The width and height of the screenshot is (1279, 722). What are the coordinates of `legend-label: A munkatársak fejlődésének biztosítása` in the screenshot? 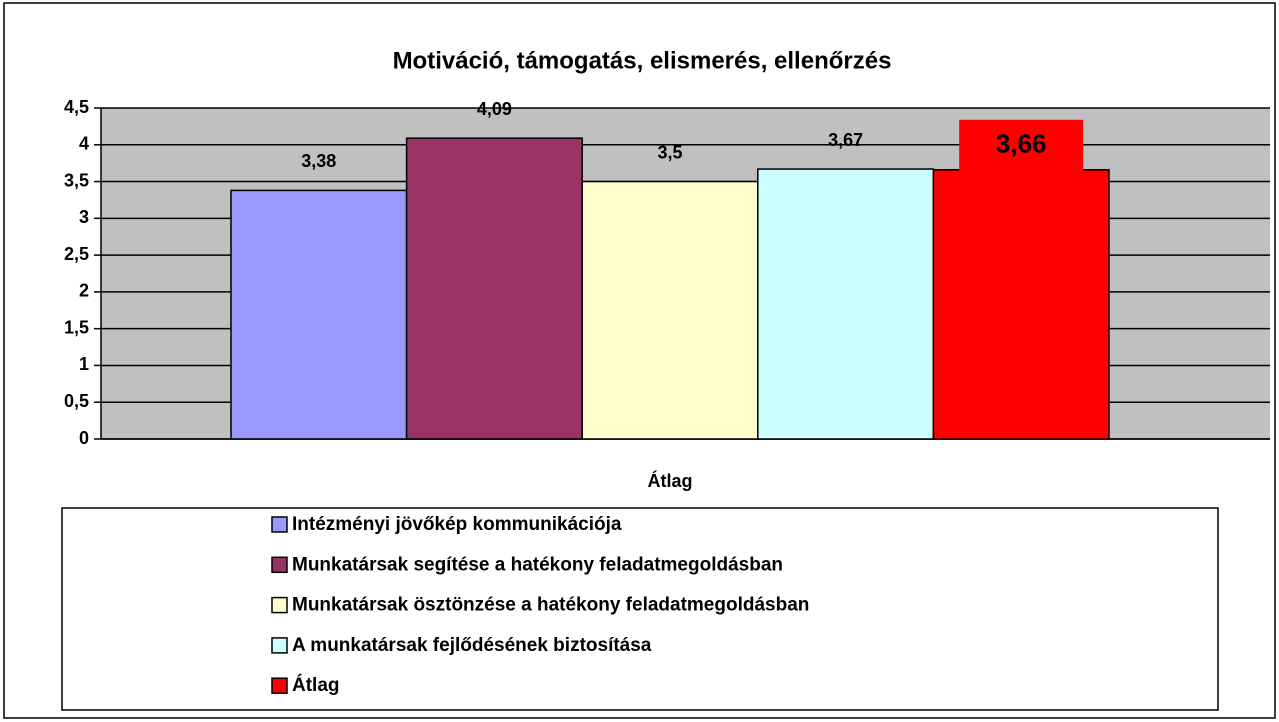 It's located at (472, 645).